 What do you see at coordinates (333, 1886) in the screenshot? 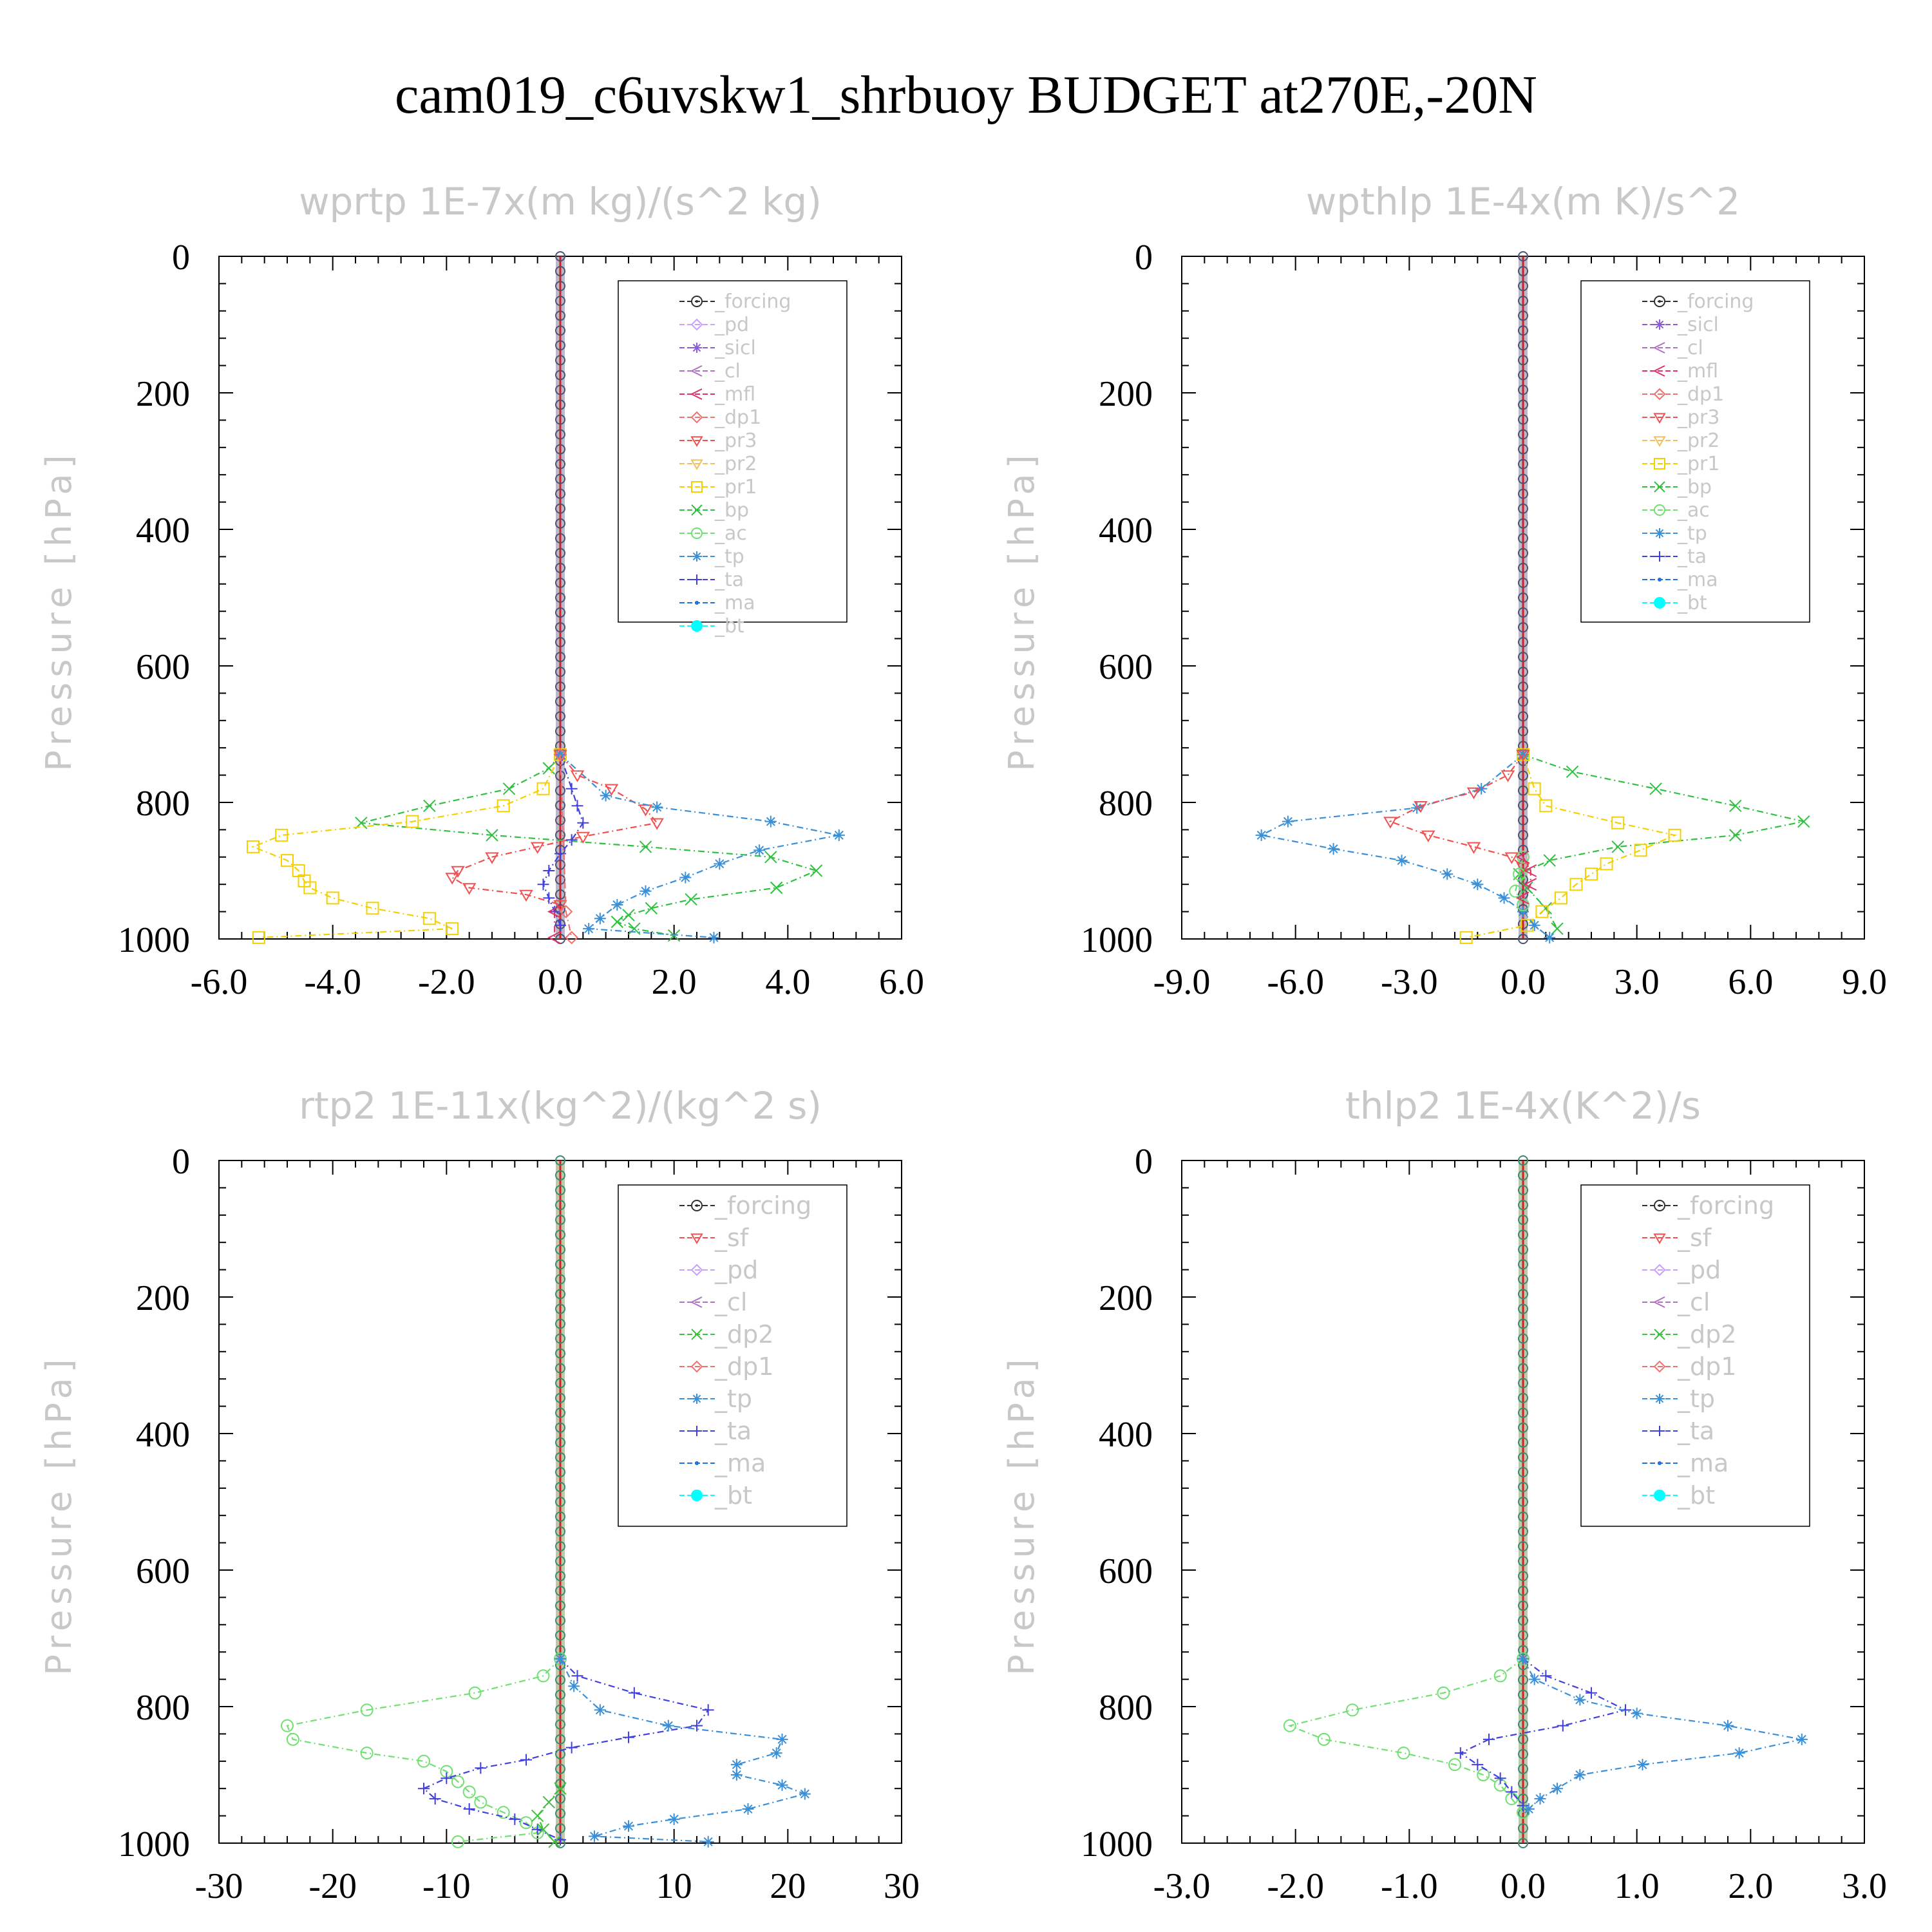
I see `x-tick-label: -20` at bounding box center [333, 1886].